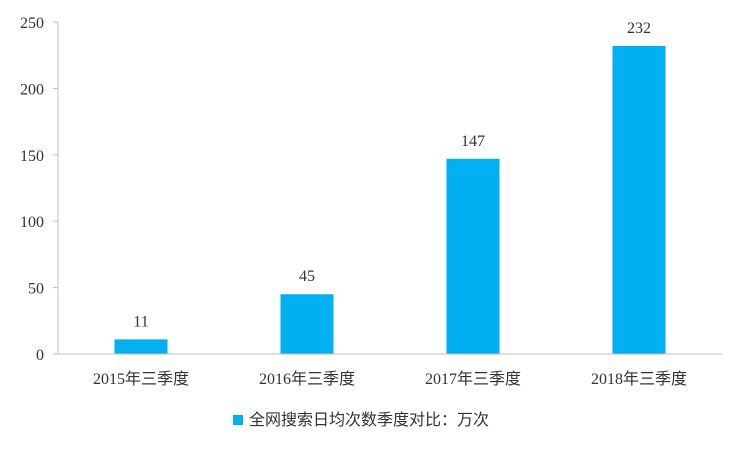 This screenshot has width=750, height=450. What do you see at coordinates (32, 222) in the screenshot?
I see `y-tick-label: 100` at bounding box center [32, 222].